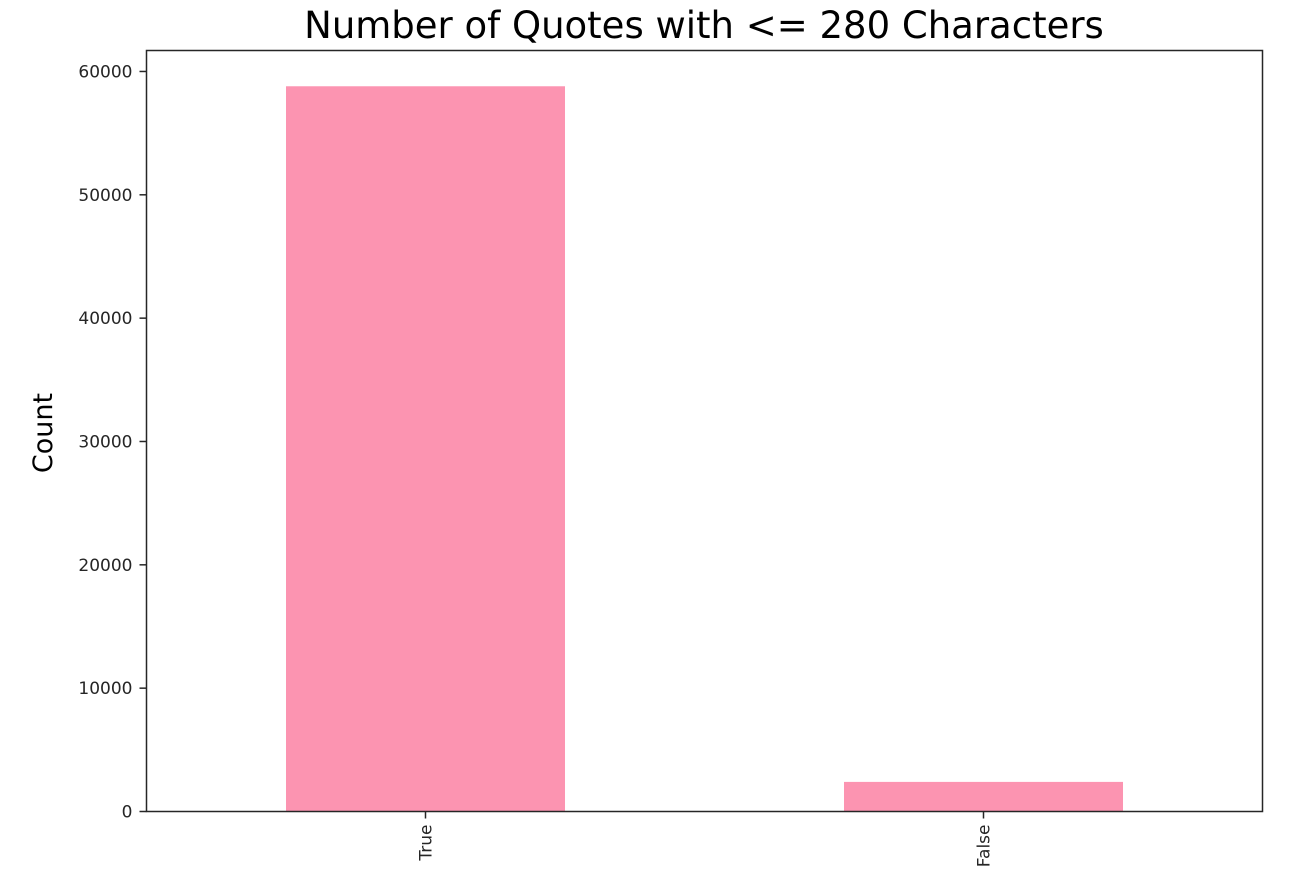  Describe the element at coordinates (105, 319) in the screenshot. I see `y-tick-label: 40000` at that location.